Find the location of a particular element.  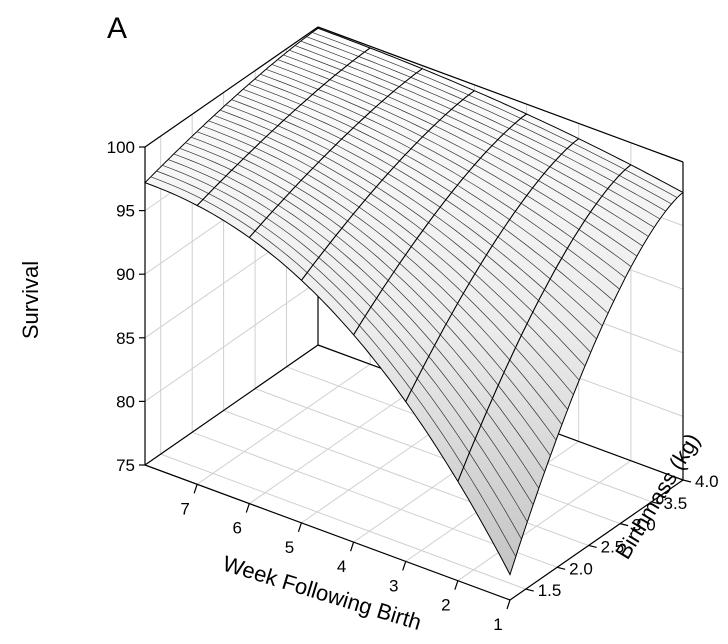

z-tick-label: 75 is located at coordinates (125, 465).